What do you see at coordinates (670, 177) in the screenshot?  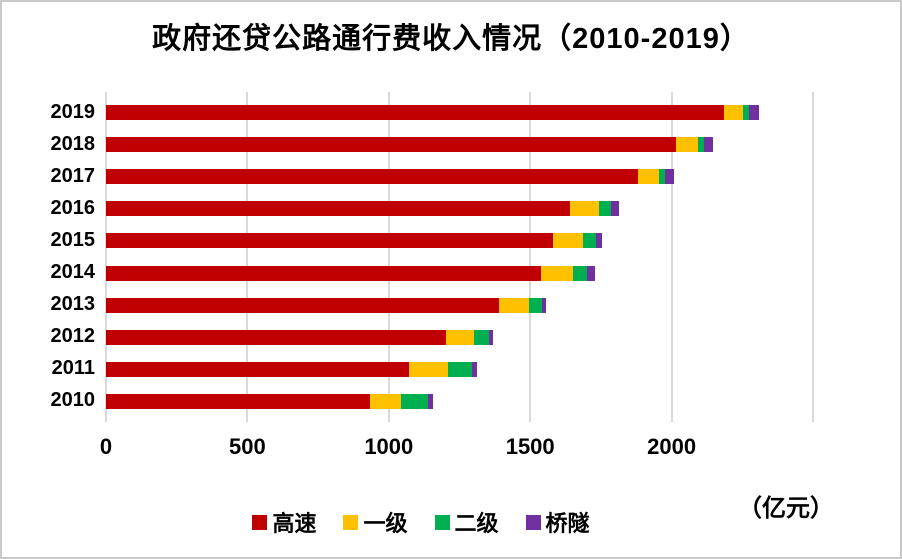 I see `bar-segment-2017-桥隧` at bounding box center [670, 177].